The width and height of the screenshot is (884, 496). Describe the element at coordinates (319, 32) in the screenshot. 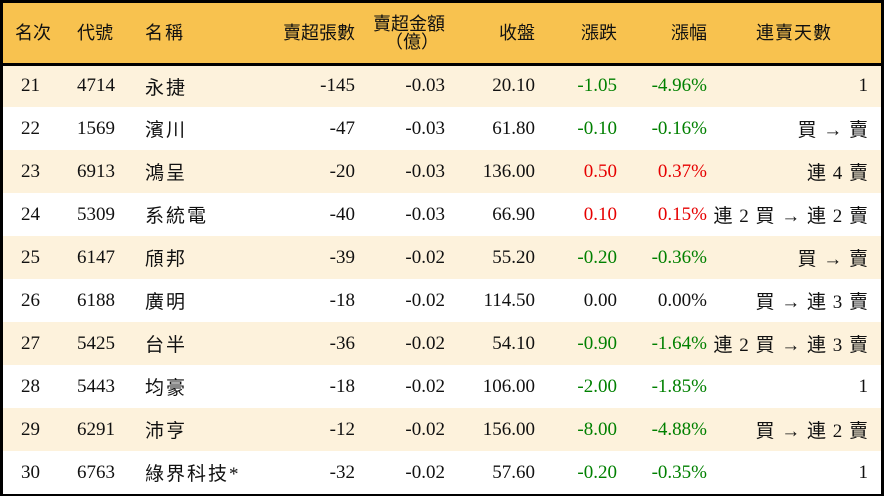

I see `header-net-sell-volume: 賣超張數` at that location.